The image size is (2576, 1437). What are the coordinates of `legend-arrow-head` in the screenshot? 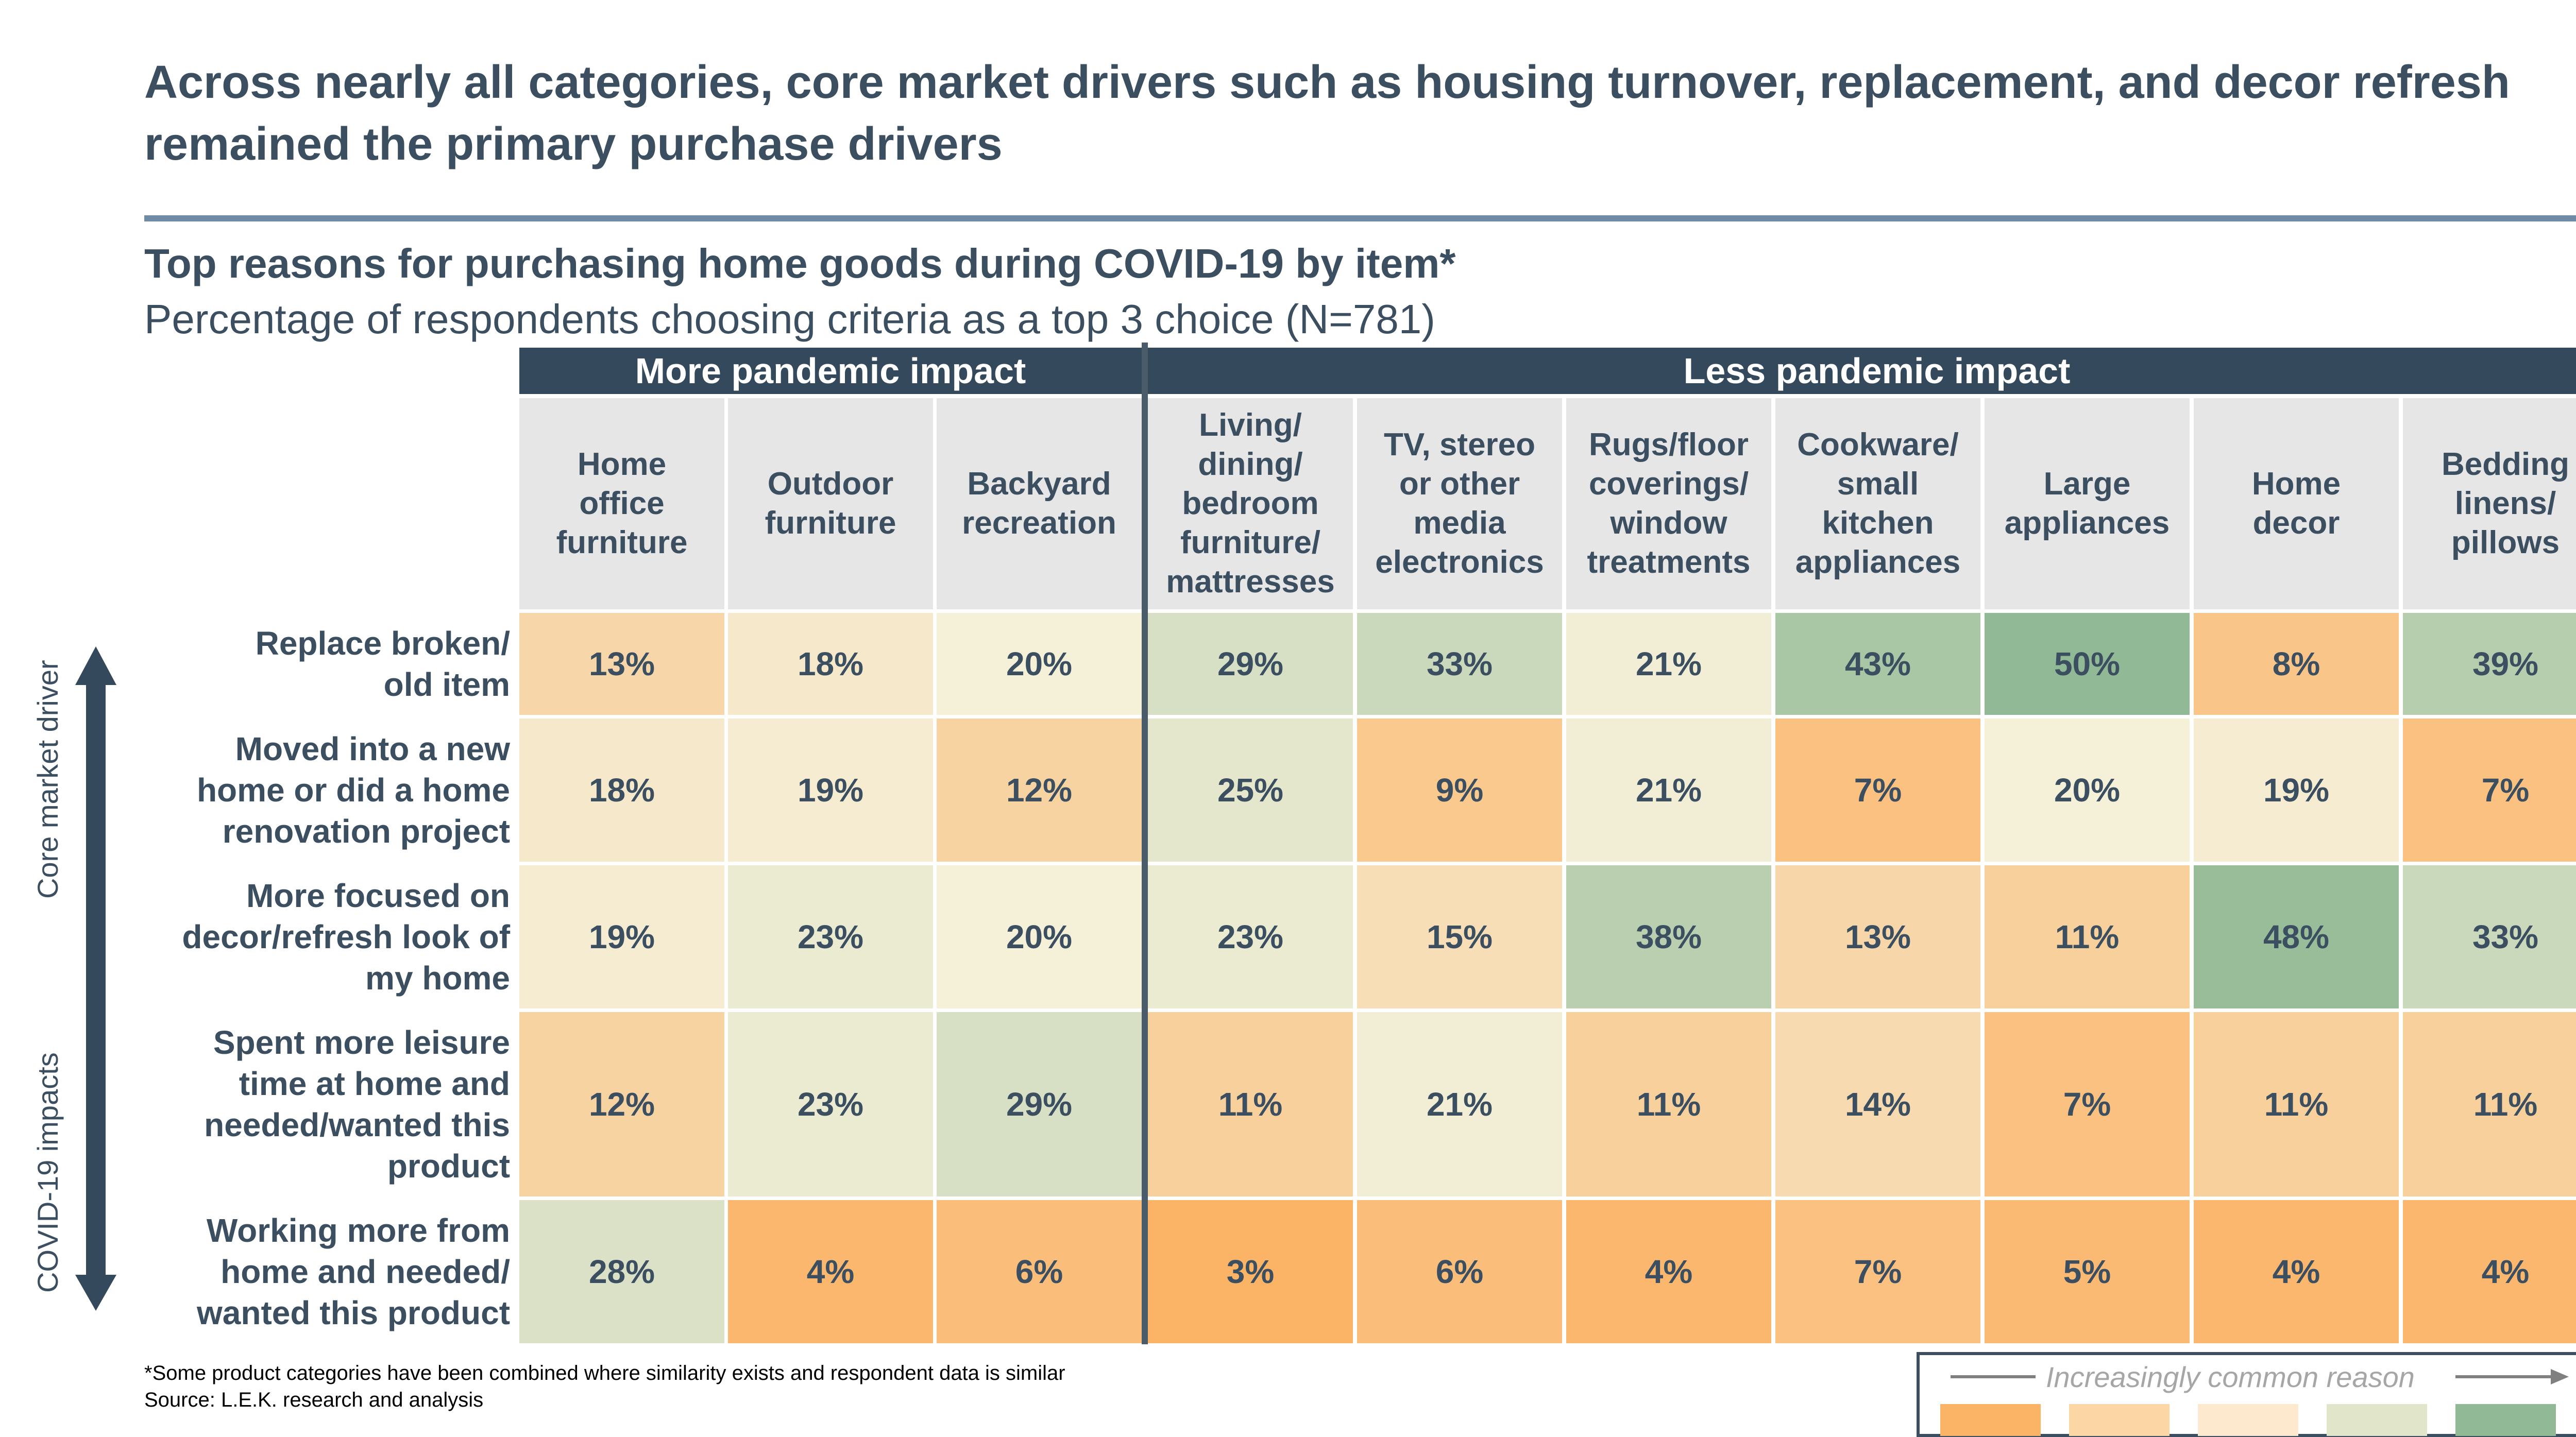 It's located at (2560, 1376).